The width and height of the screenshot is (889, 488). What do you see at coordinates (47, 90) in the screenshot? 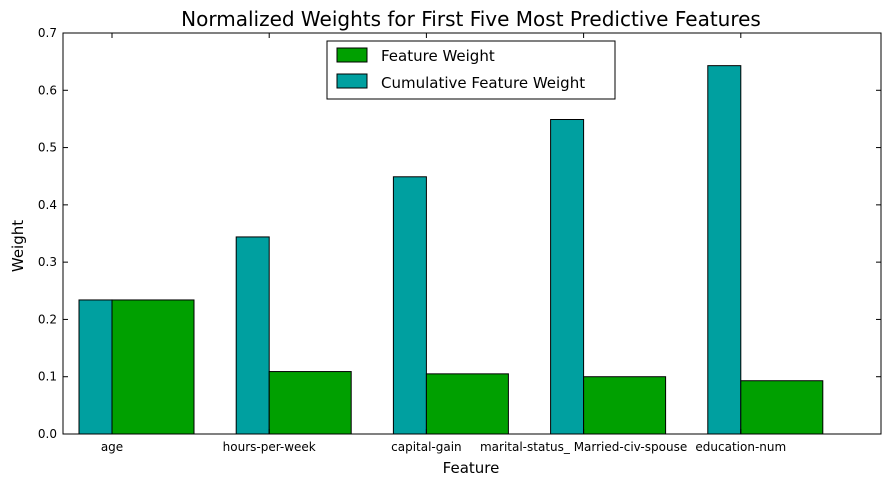
I see `y-tick-label: 0.6` at bounding box center [47, 90].